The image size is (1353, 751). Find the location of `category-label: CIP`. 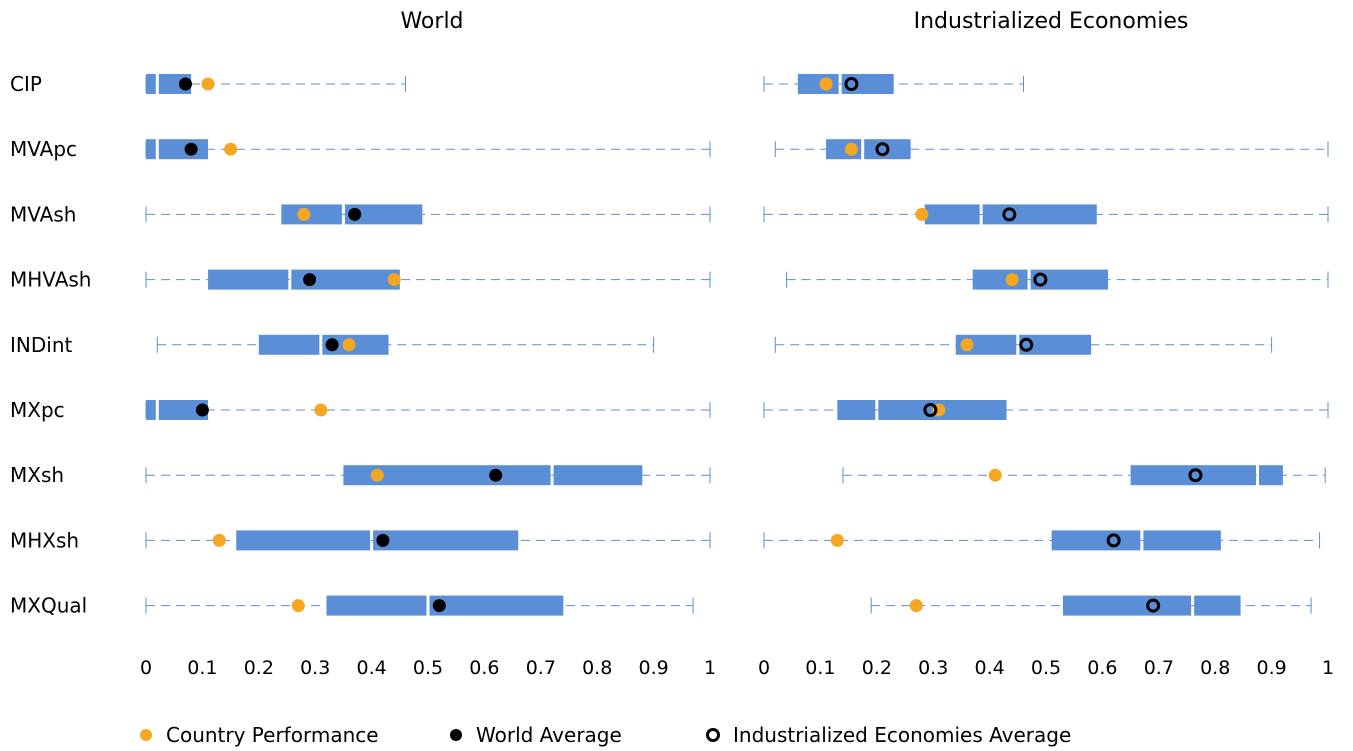

category-label: CIP is located at coordinates (26, 84).